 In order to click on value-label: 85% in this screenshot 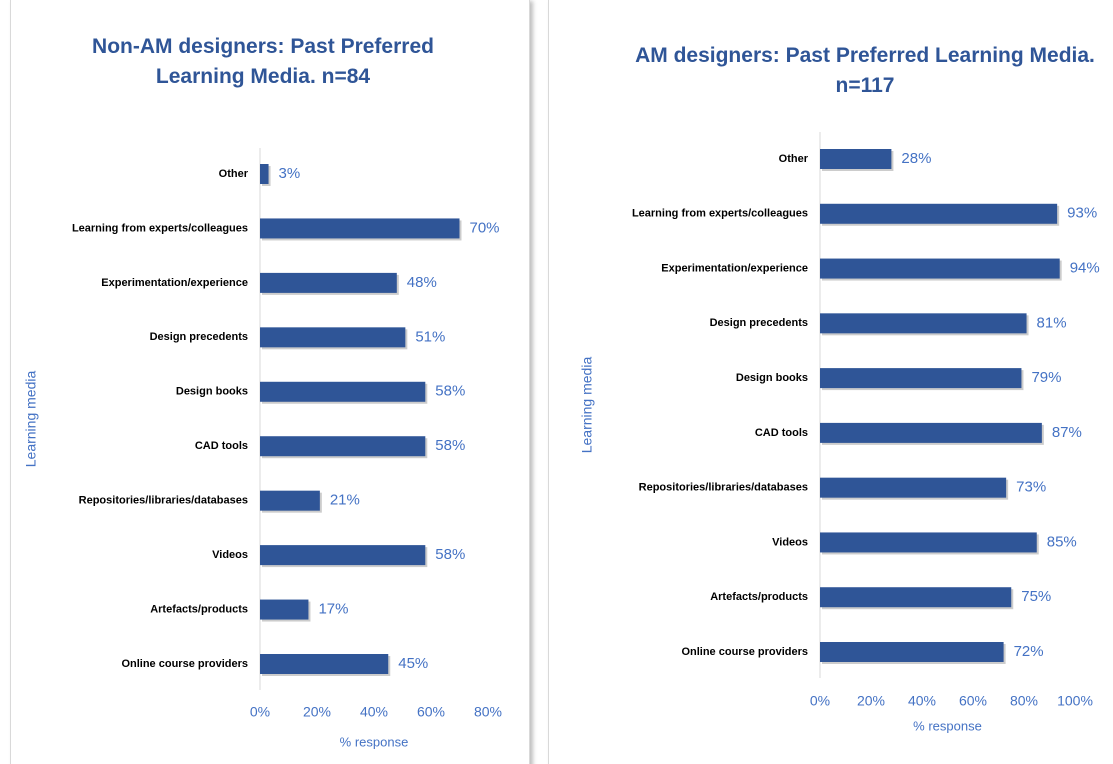, I will do `click(1062, 541)`.